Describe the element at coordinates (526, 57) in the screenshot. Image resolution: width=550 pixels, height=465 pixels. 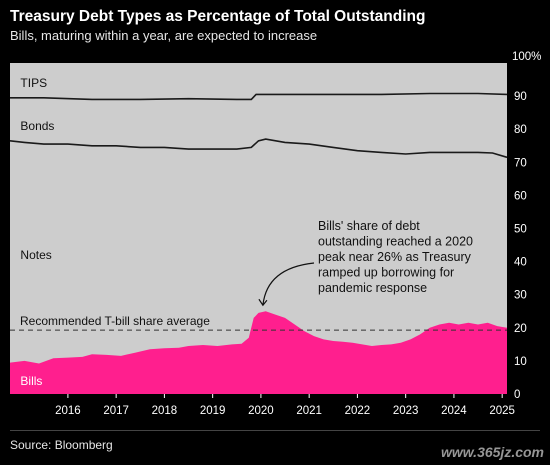
I see `y-unit-label: 100%` at that location.